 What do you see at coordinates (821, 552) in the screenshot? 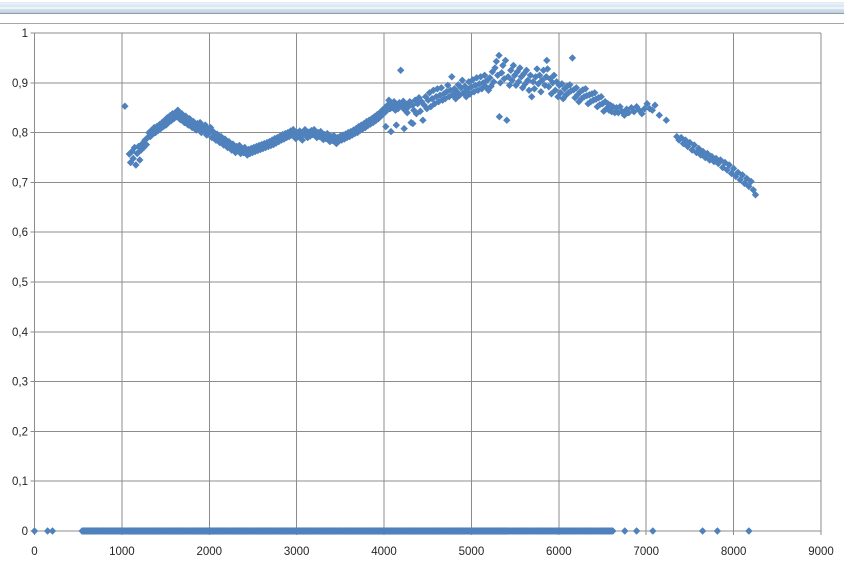
I see `svg-text: 9000` at bounding box center [821, 552].